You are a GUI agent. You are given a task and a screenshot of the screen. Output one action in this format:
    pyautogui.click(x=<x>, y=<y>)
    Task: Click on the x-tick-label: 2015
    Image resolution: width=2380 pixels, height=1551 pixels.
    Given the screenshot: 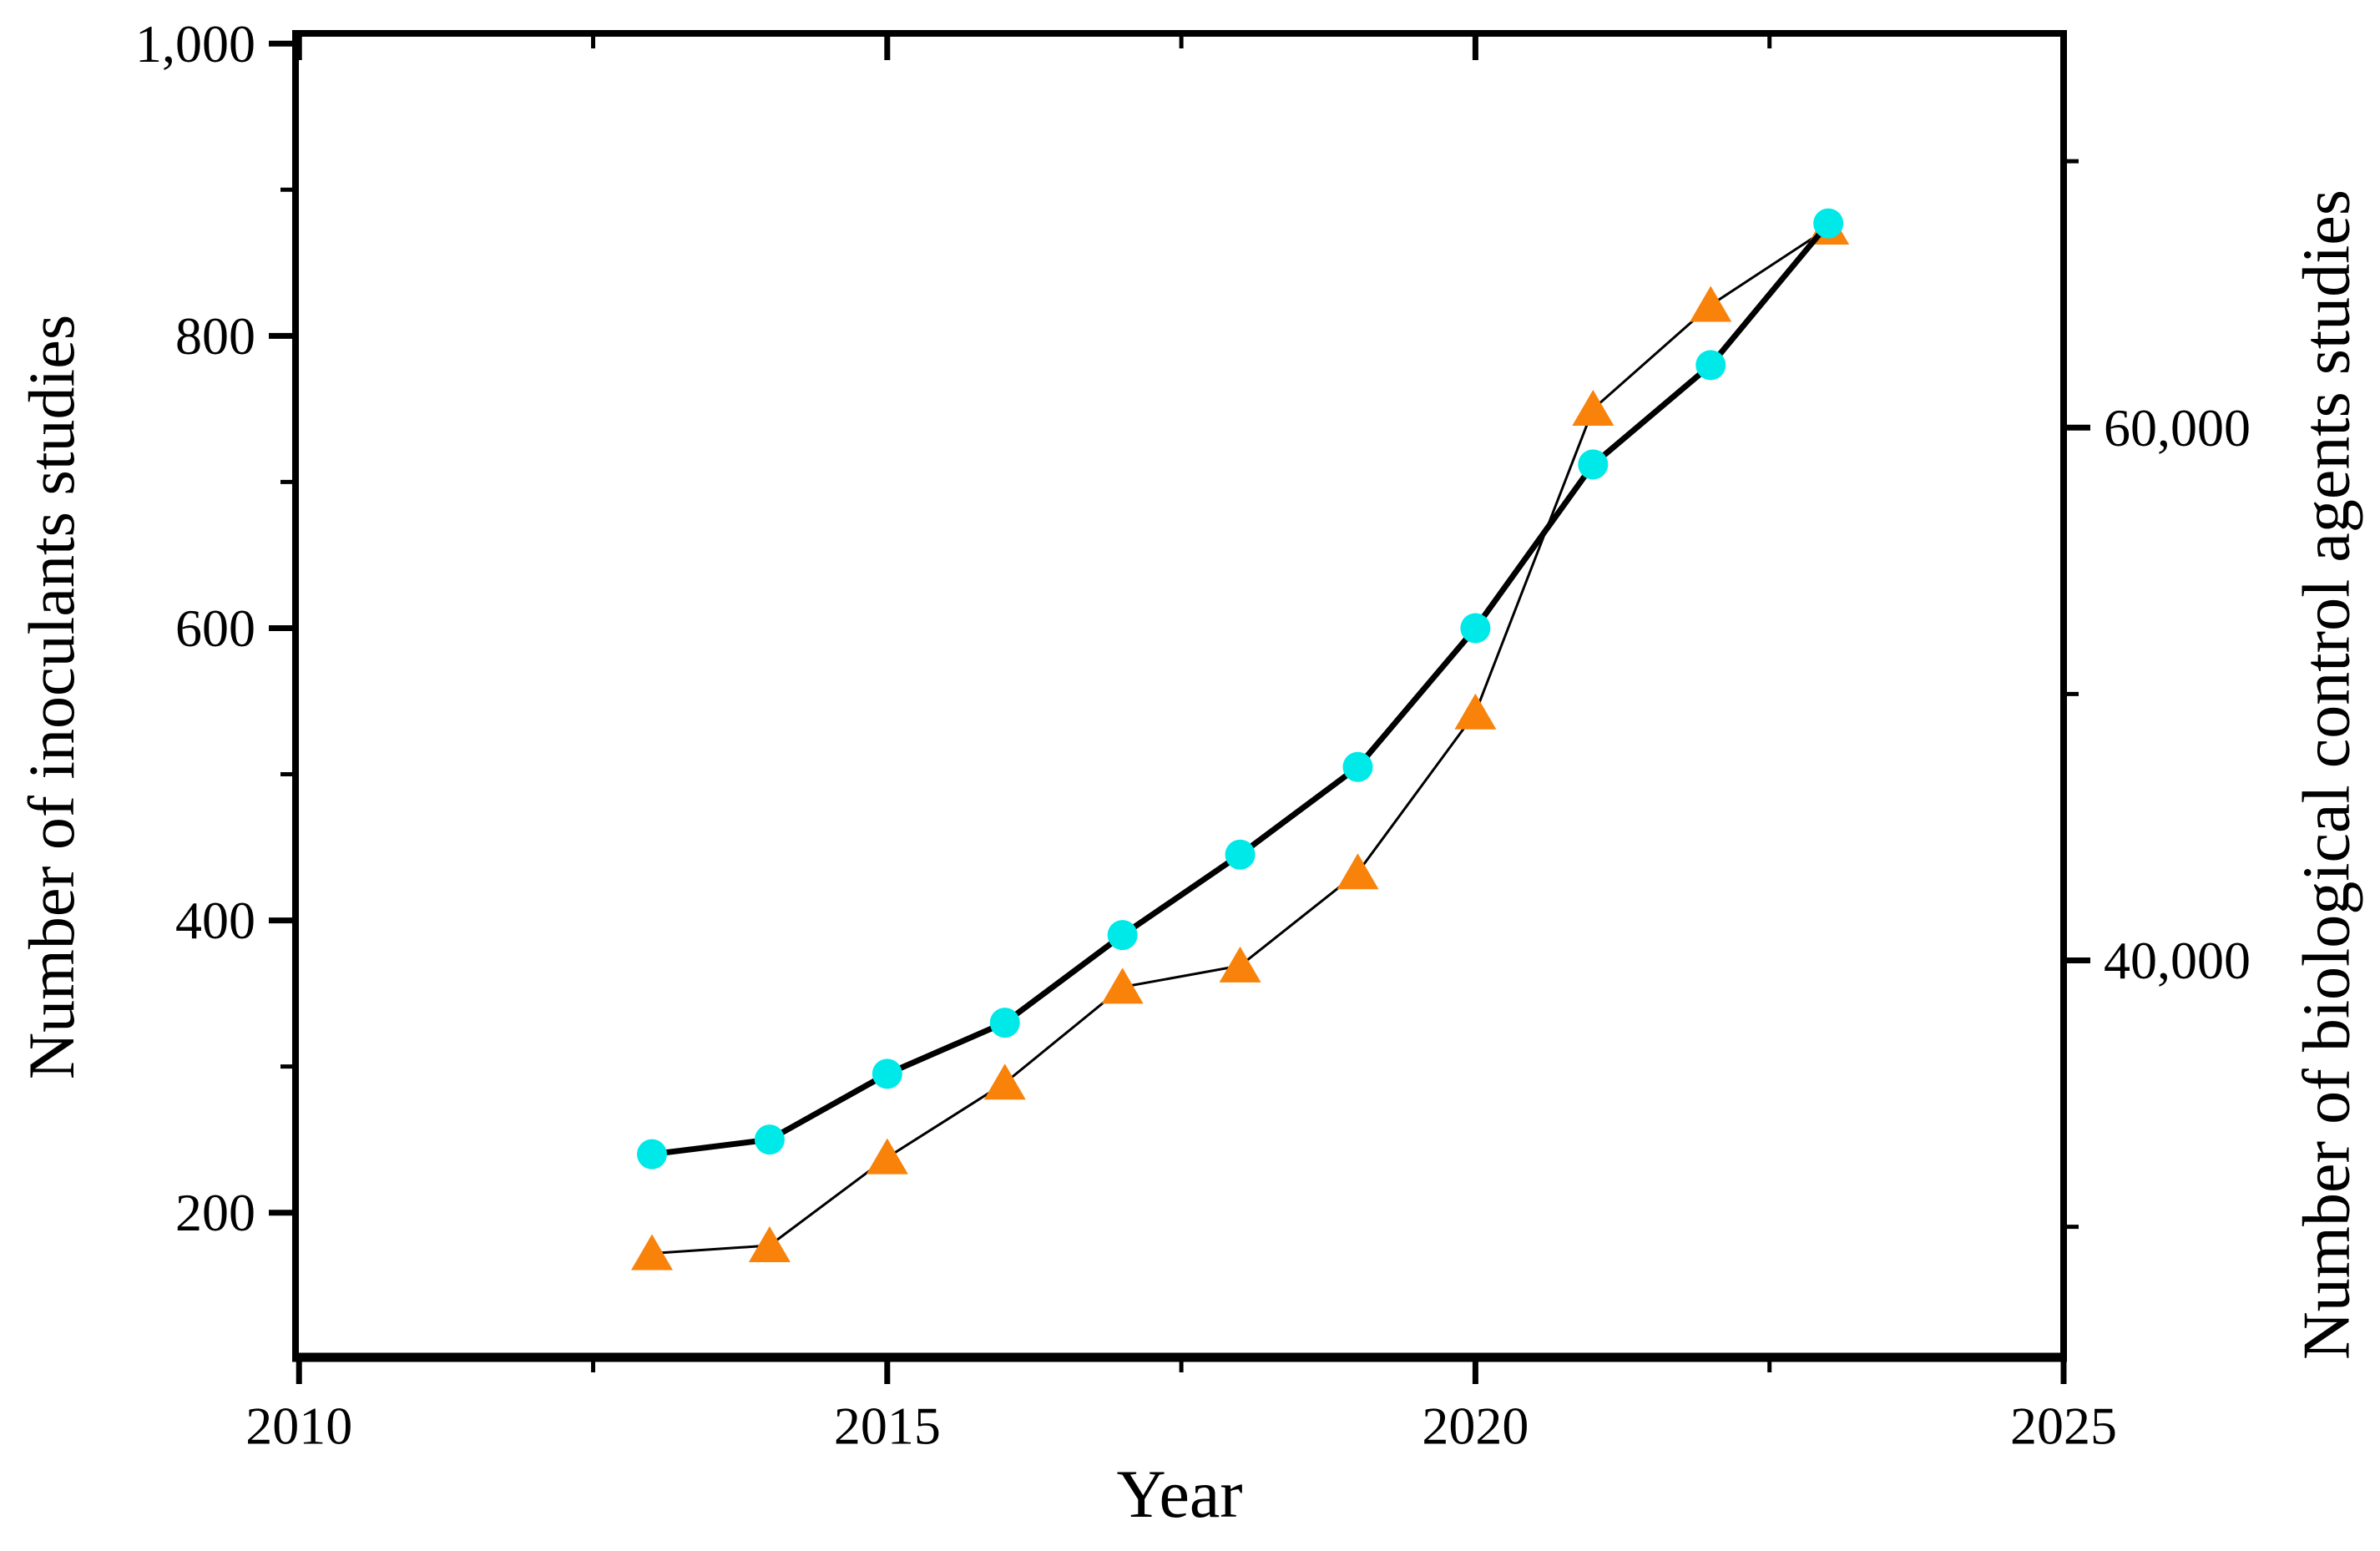 What is the action you would take?
    pyautogui.click(x=887, y=1426)
    